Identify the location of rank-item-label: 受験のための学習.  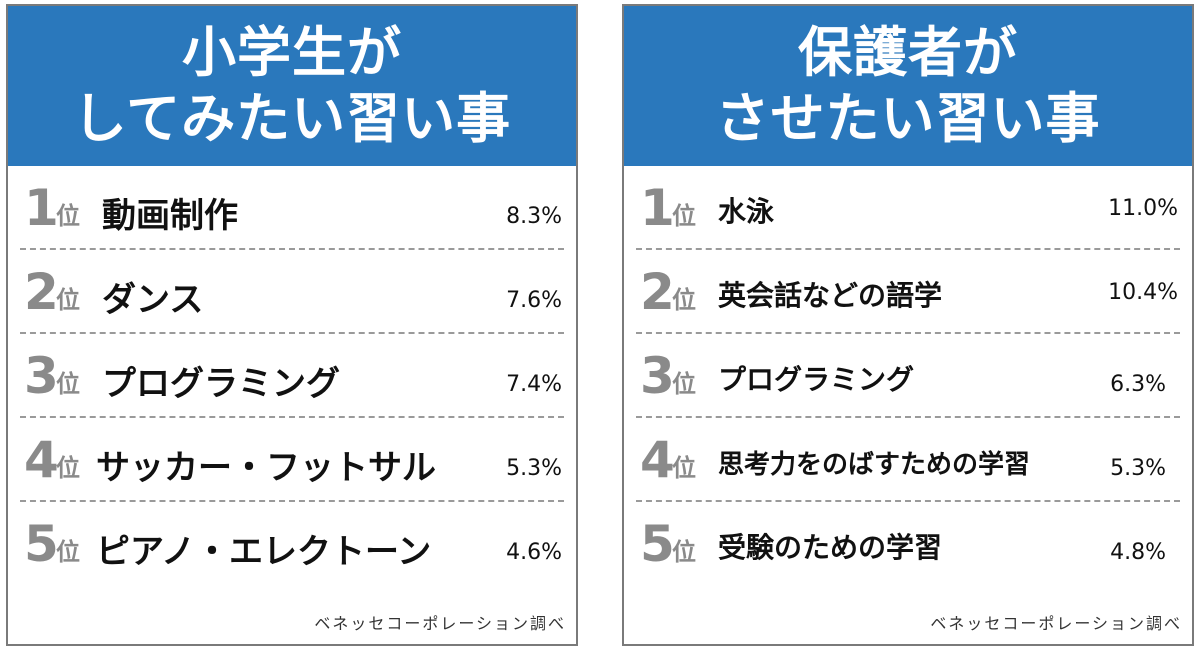
(830, 547).